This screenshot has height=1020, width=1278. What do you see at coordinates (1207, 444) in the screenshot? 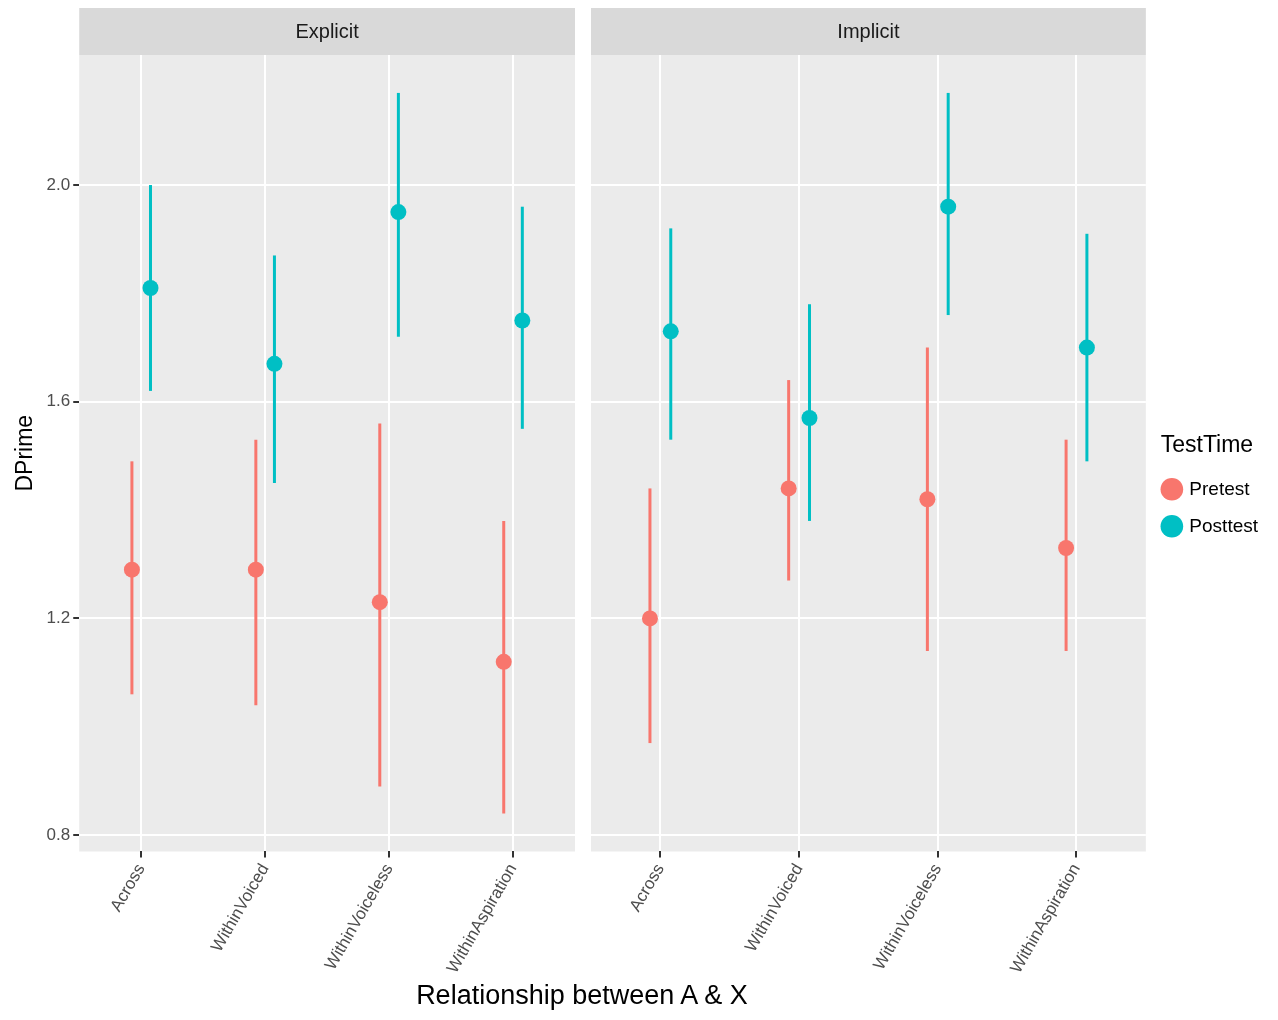
I see `legend-title: TestTime` at bounding box center [1207, 444].